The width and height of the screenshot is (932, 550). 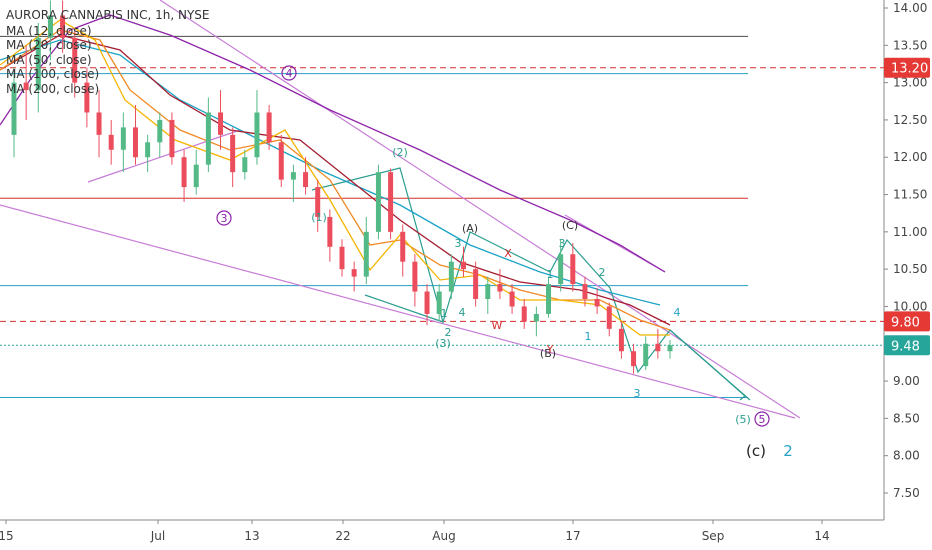 I want to click on wave-label: (1), so click(x=319, y=217).